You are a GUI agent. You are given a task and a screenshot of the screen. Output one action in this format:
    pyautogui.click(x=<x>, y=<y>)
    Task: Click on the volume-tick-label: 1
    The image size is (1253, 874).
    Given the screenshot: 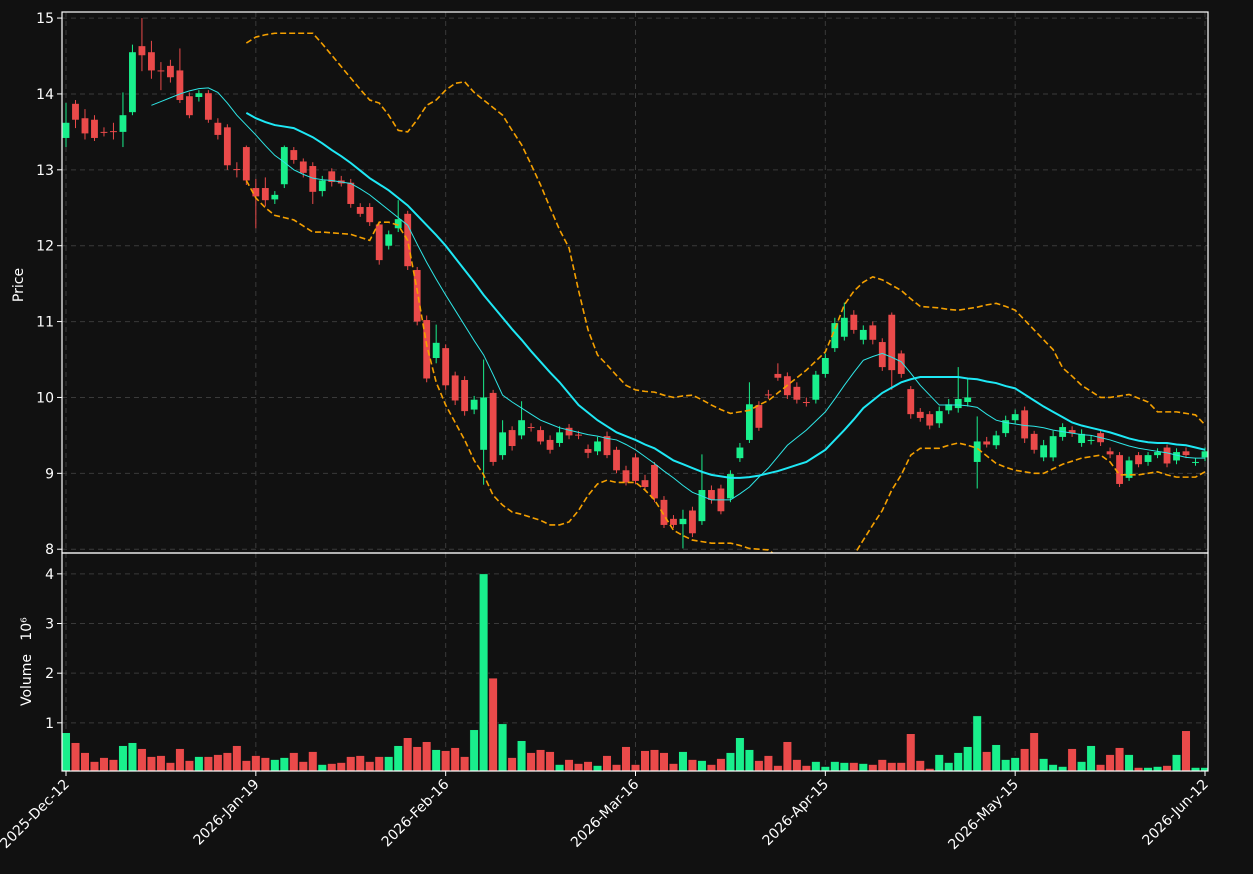 What is the action you would take?
    pyautogui.click(x=49, y=724)
    